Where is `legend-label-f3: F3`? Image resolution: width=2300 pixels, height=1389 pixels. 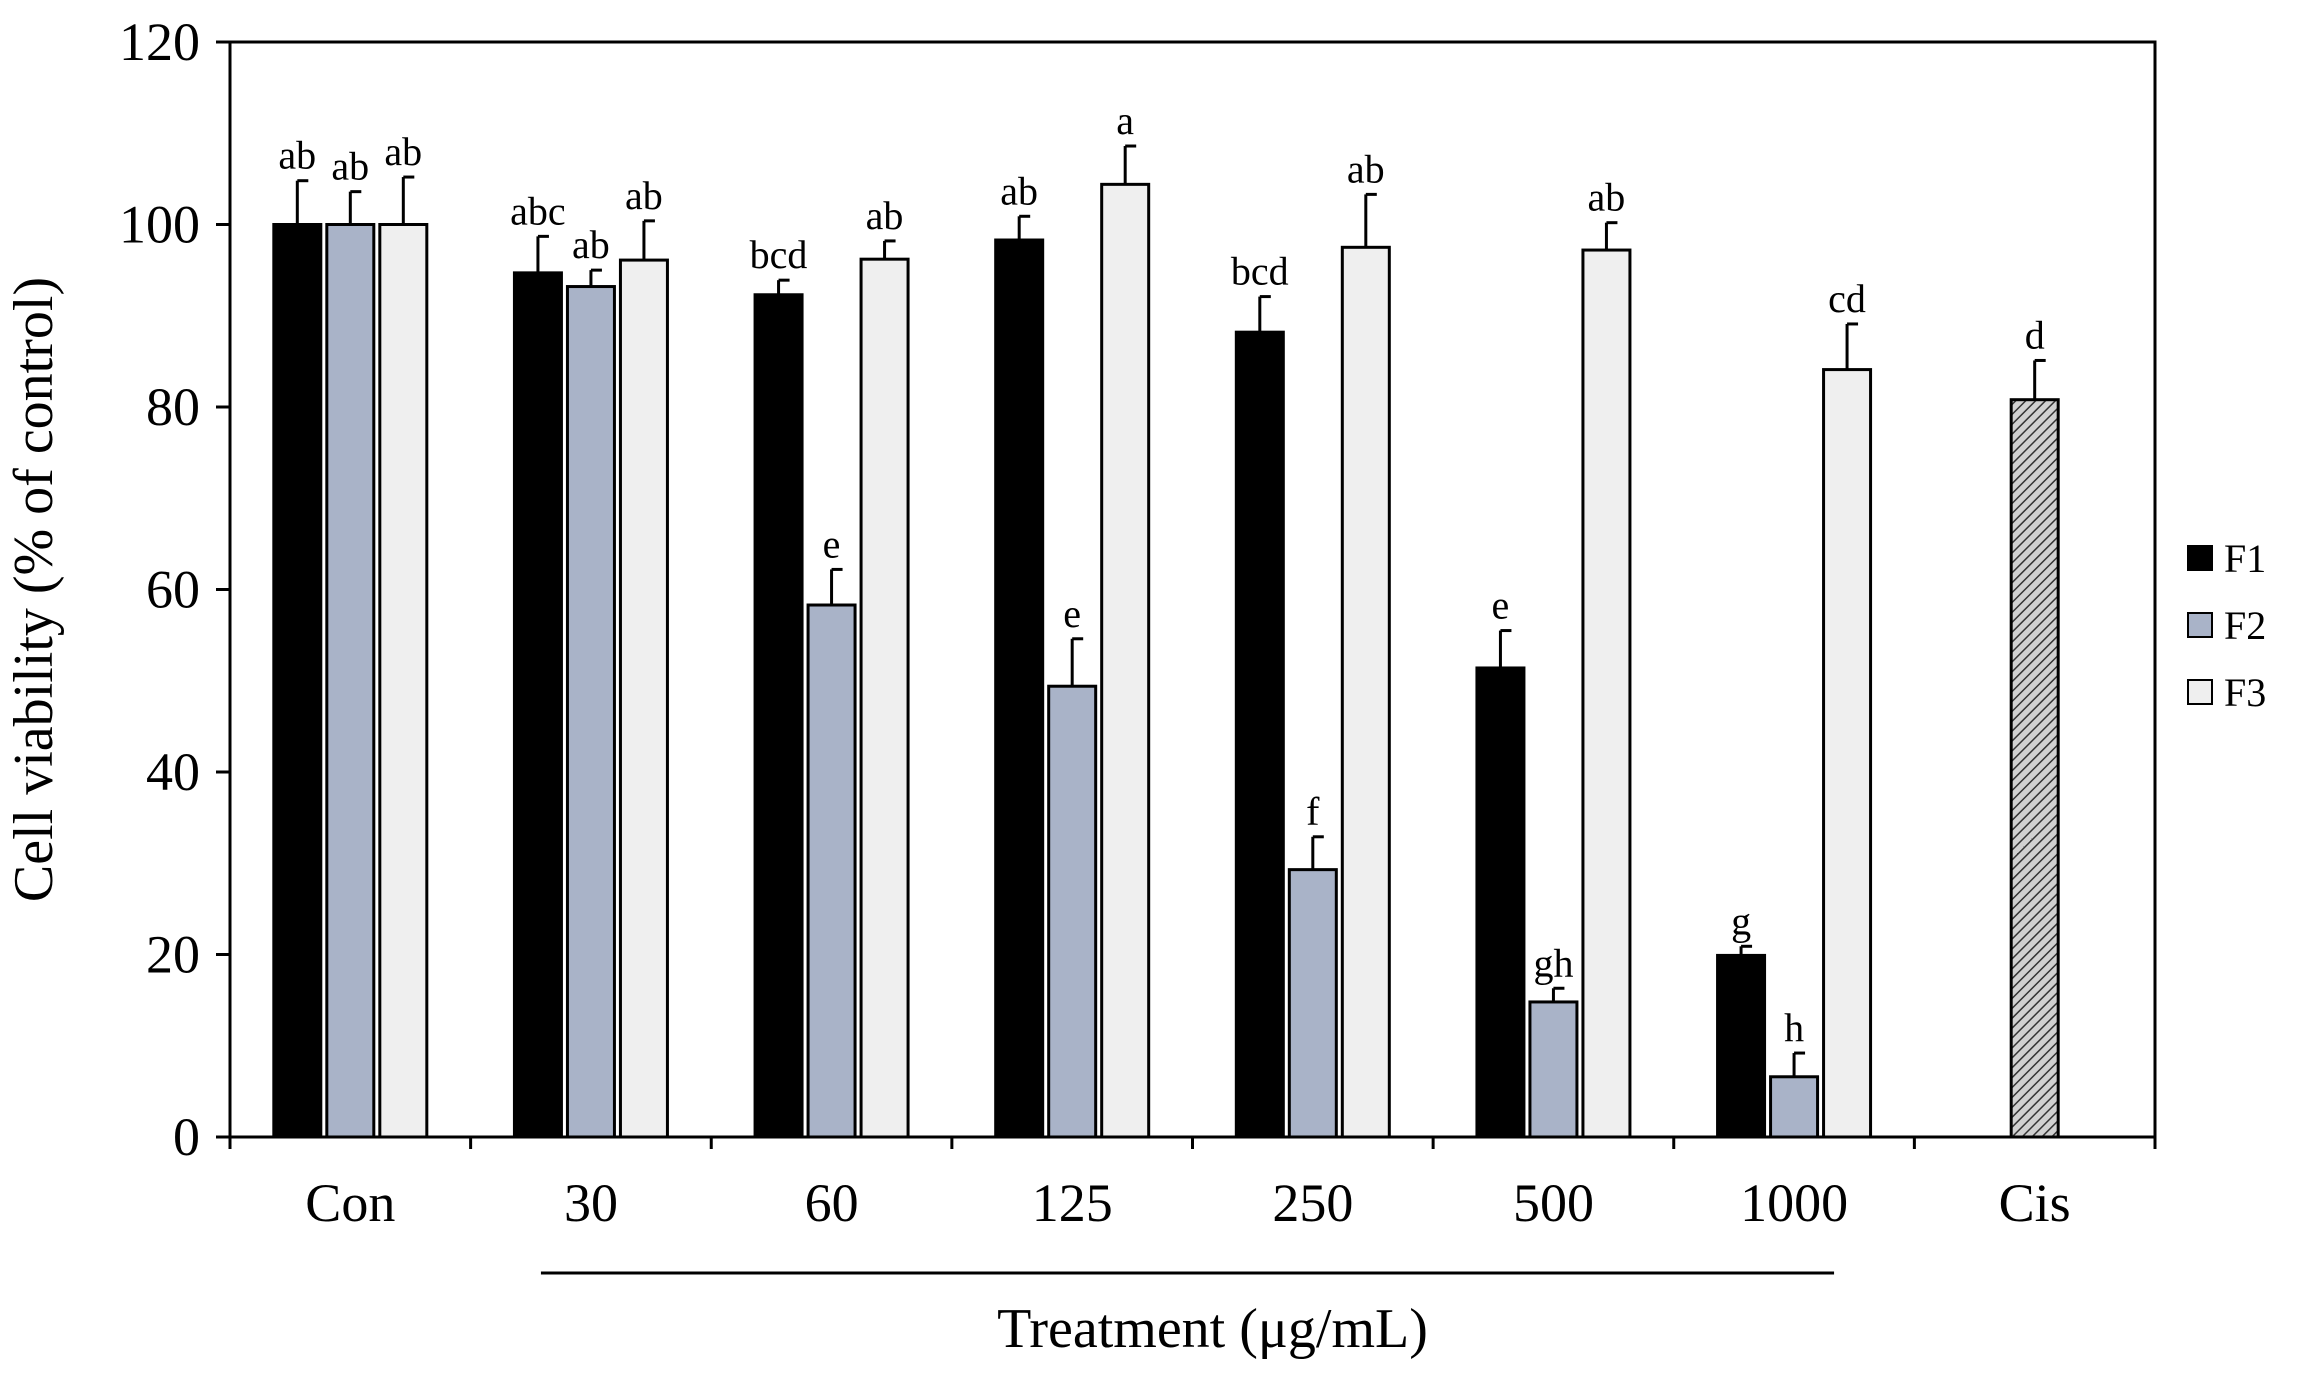
legend-label-f3: F3 is located at coordinates (2245, 692).